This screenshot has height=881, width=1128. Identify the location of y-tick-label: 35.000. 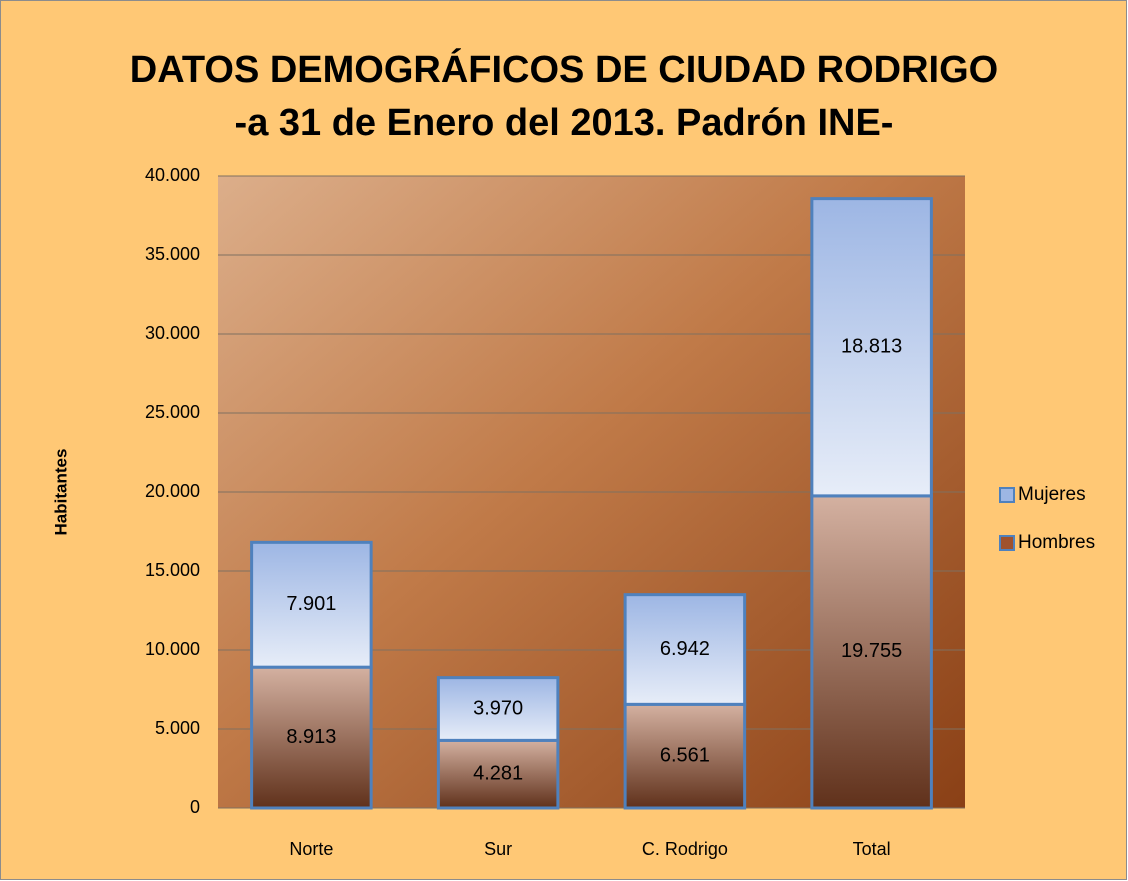
(172, 254).